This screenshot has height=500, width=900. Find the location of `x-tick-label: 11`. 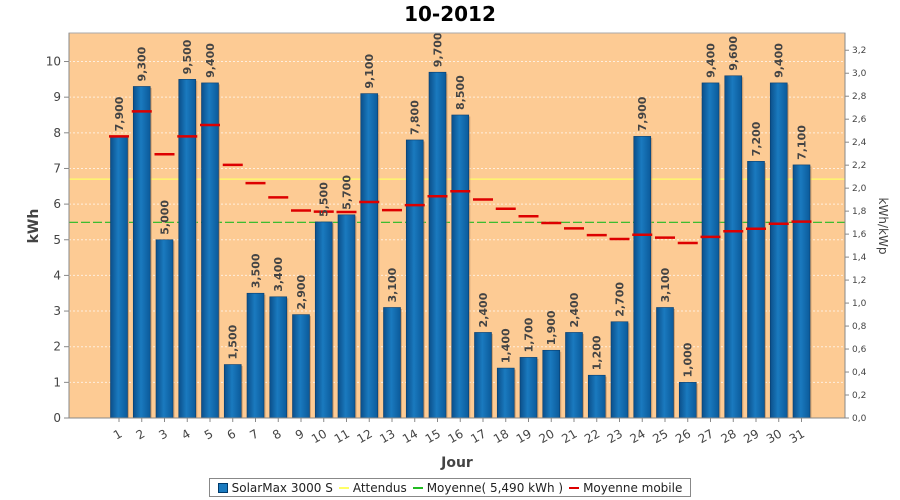

x-tick-label: 11 is located at coordinates (342, 436).